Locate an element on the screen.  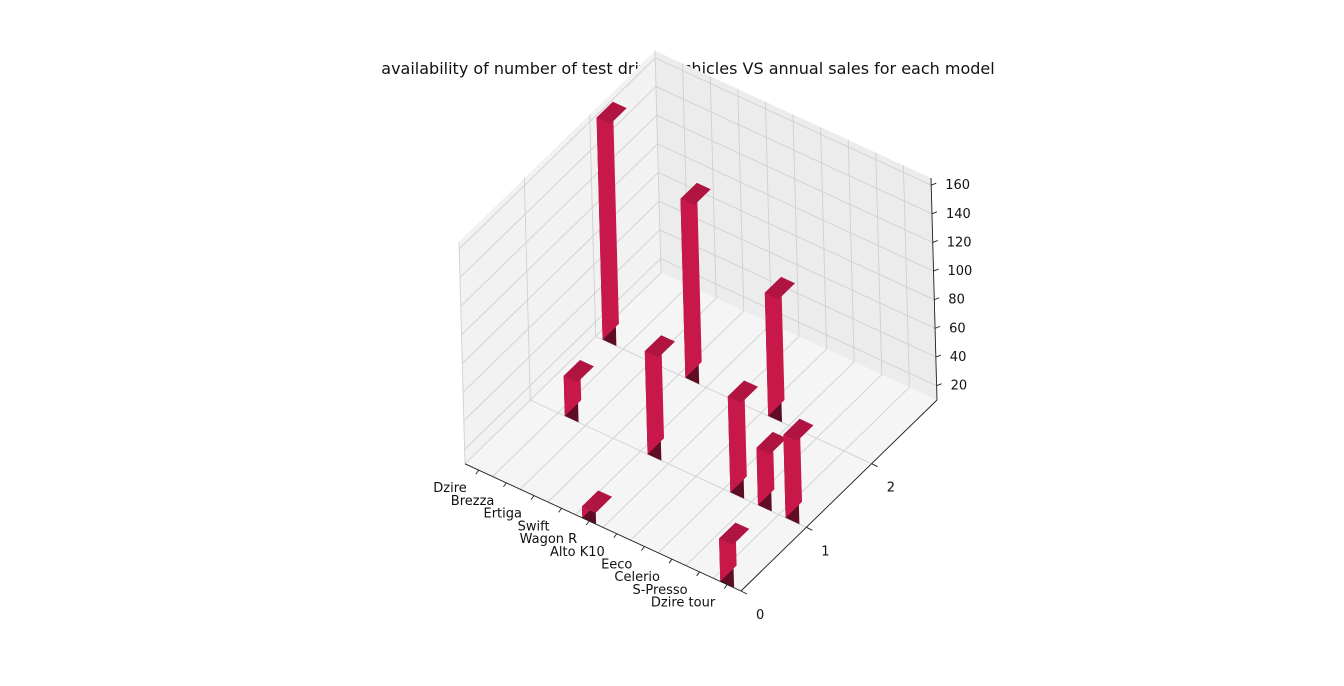
x-tick-label: Wagon R is located at coordinates (549, 539).